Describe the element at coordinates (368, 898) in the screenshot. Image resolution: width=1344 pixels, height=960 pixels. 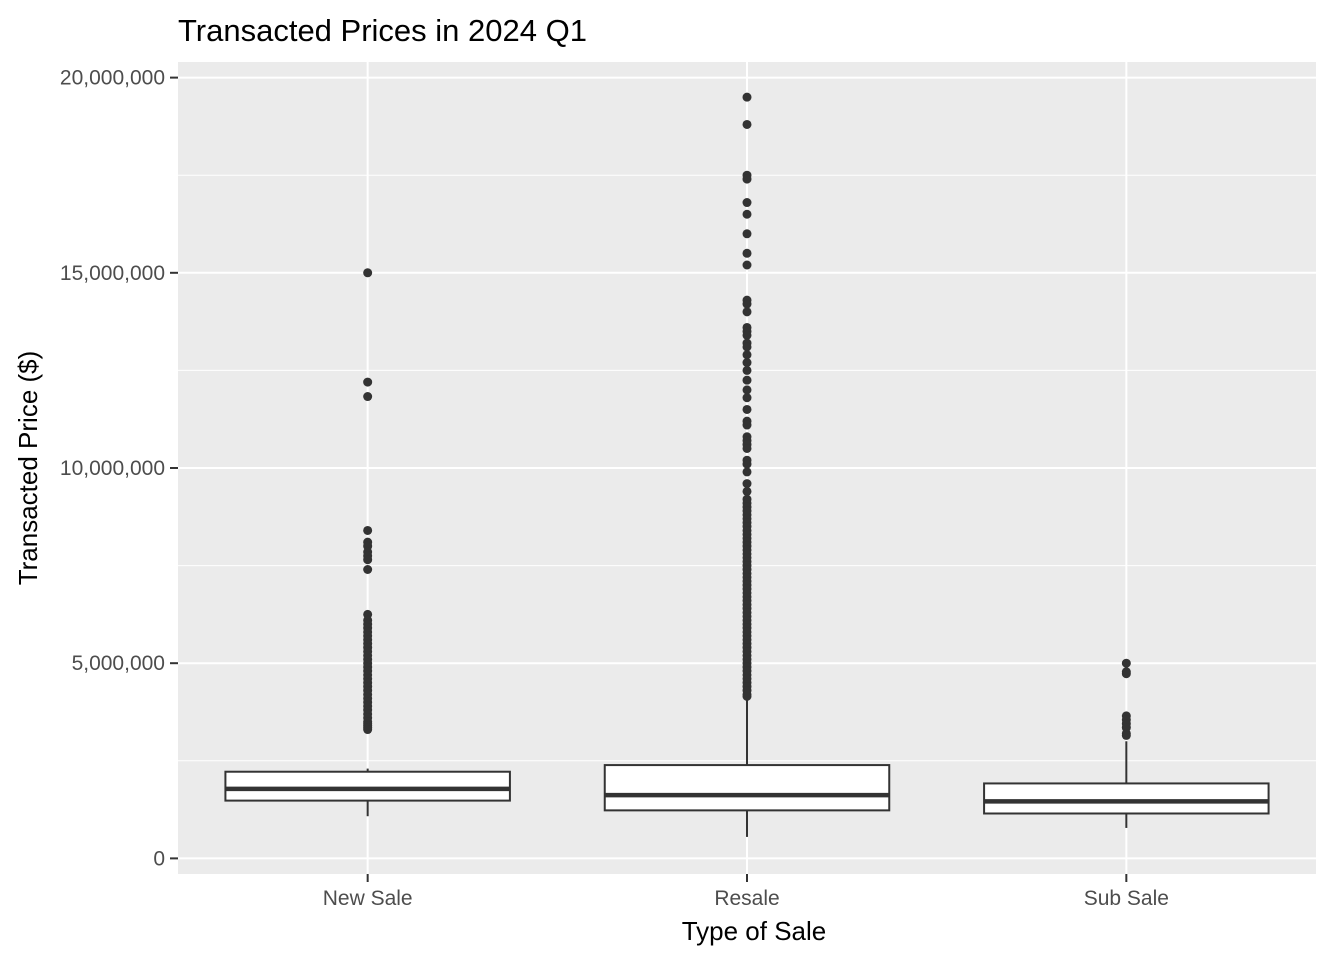
I see `x-tick-label: New Sale` at that location.